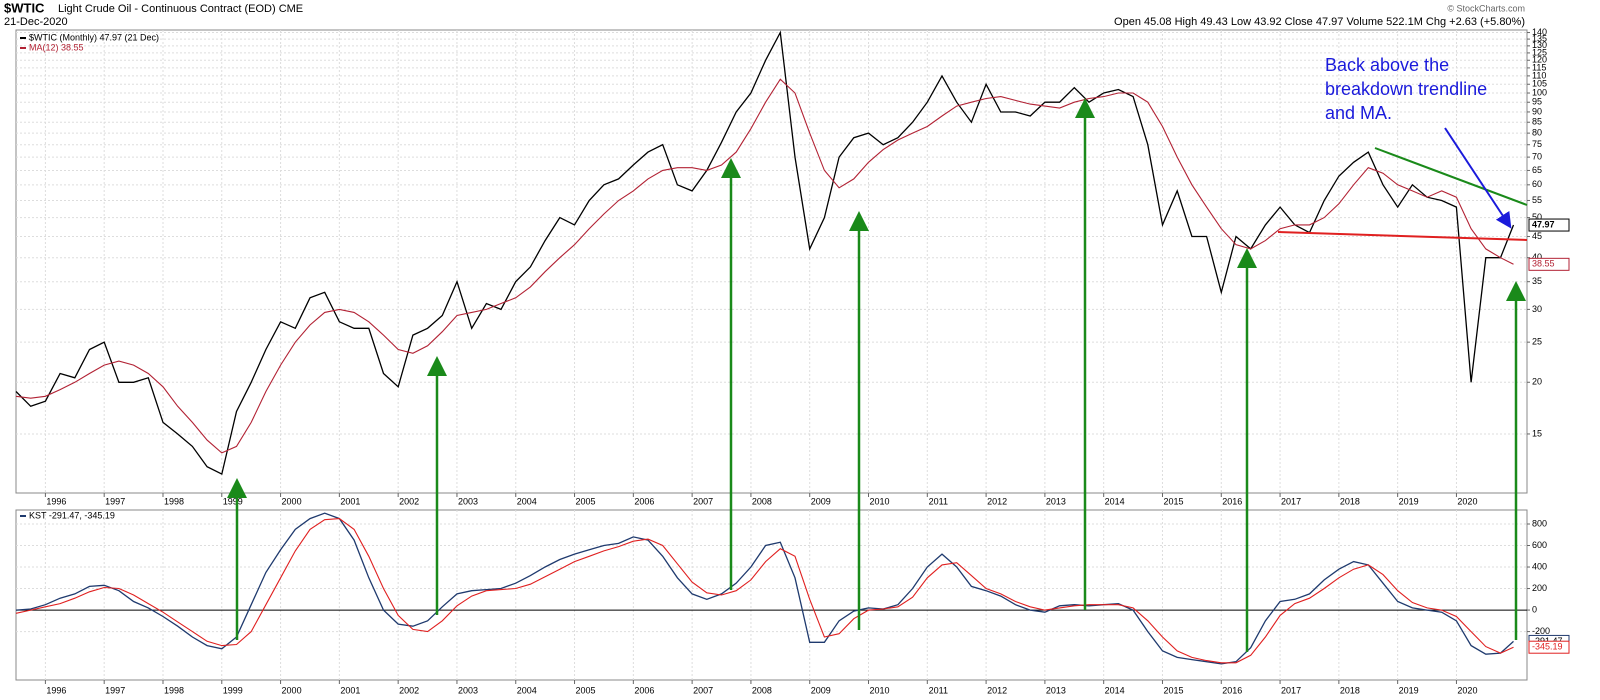 The image size is (1600, 700). What do you see at coordinates (233, 690) in the screenshot?
I see `x-tick-label: 1999` at bounding box center [233, 690].